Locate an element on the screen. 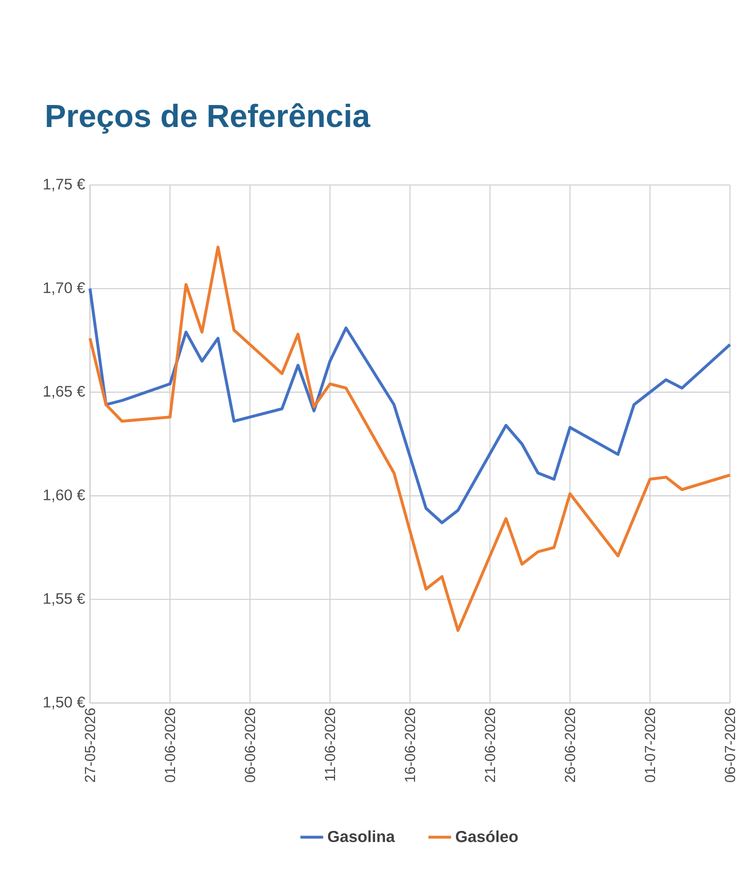 Image resolution: width=750 pixels, height=869 pixels. x-tick-label: 21-06-2026 is located at coordinates (490, 745).